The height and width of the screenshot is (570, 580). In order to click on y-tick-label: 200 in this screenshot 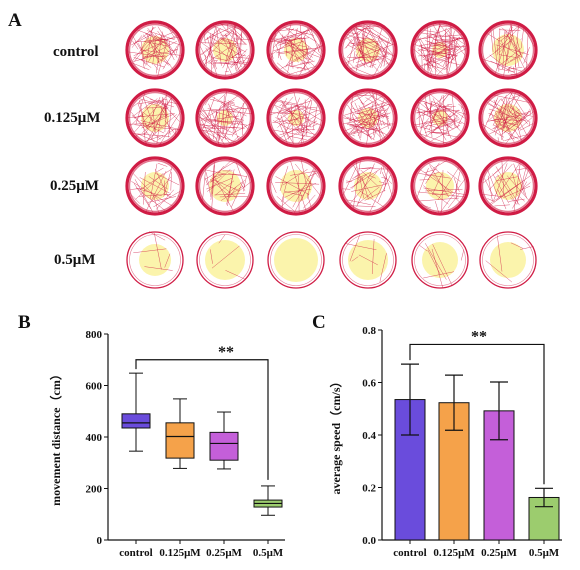, I will do `click(94, 490)`.